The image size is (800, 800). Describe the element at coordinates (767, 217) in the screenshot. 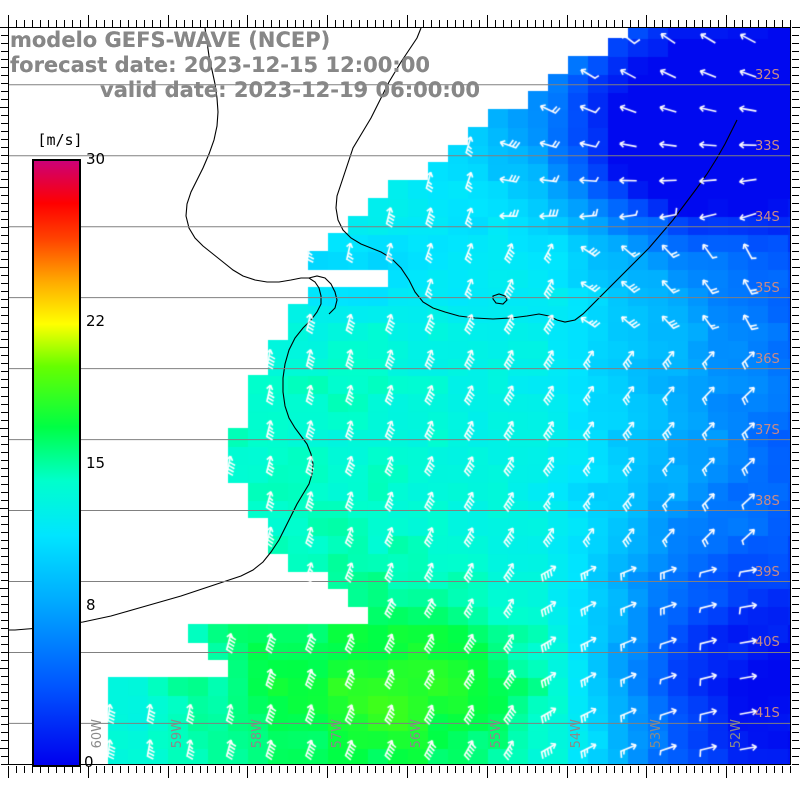

I see `lat-label-34S: 34S` at that location.